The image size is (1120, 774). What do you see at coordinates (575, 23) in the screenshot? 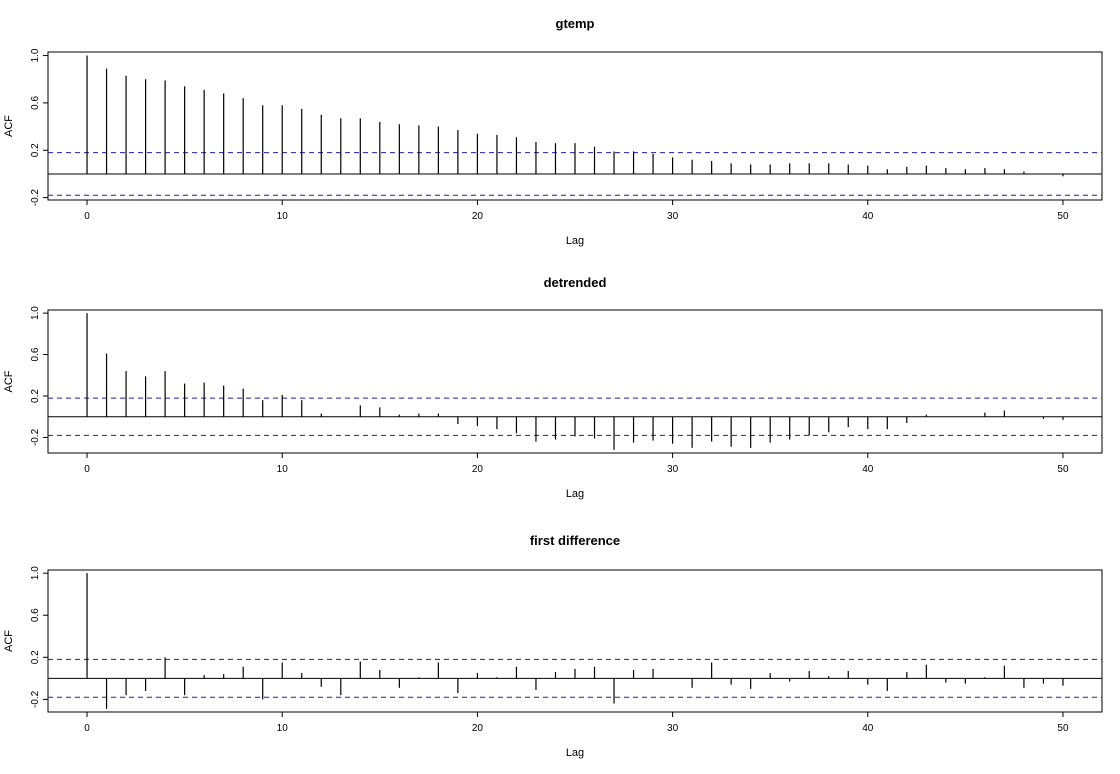
I see `chart-title: gtemp` at bounding box center [575, 23].